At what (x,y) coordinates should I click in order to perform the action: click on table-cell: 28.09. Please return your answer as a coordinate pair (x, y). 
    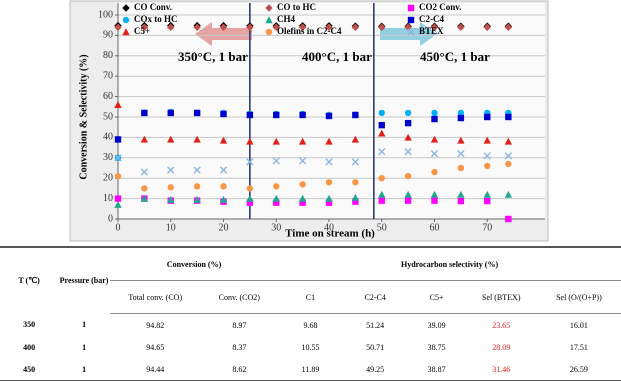
    Looking at the image, I should click on (501, 347).